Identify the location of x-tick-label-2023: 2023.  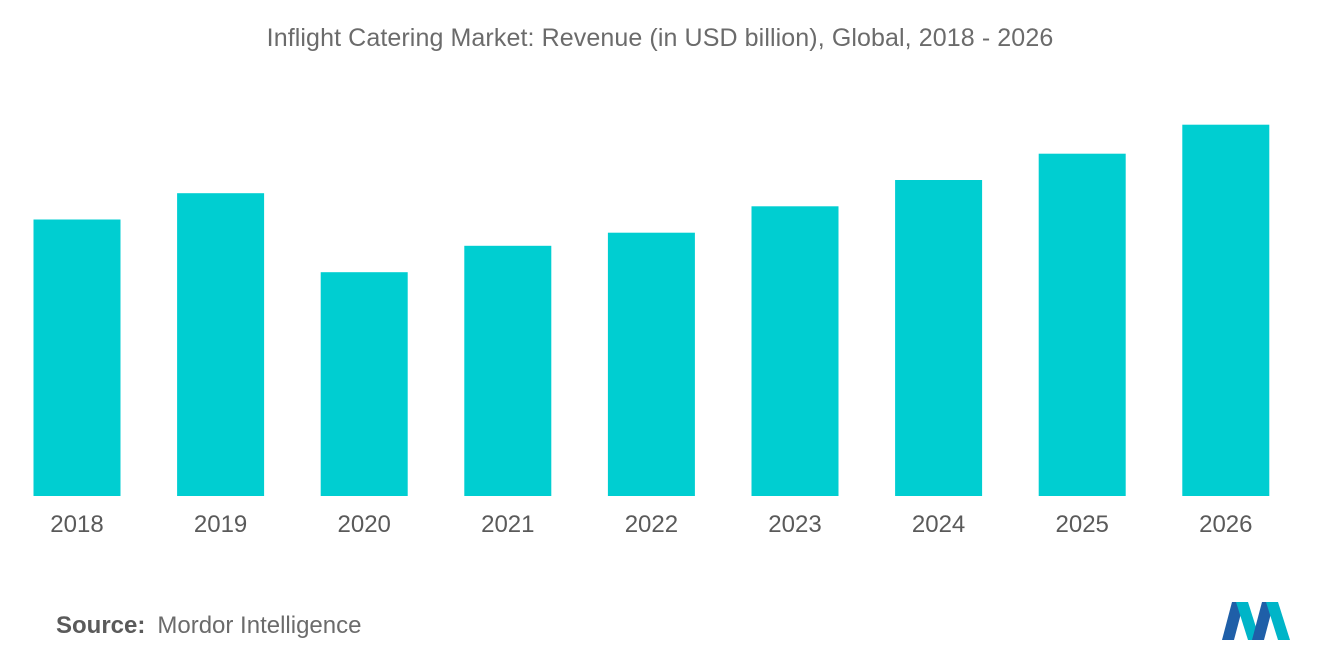
(794, 524).